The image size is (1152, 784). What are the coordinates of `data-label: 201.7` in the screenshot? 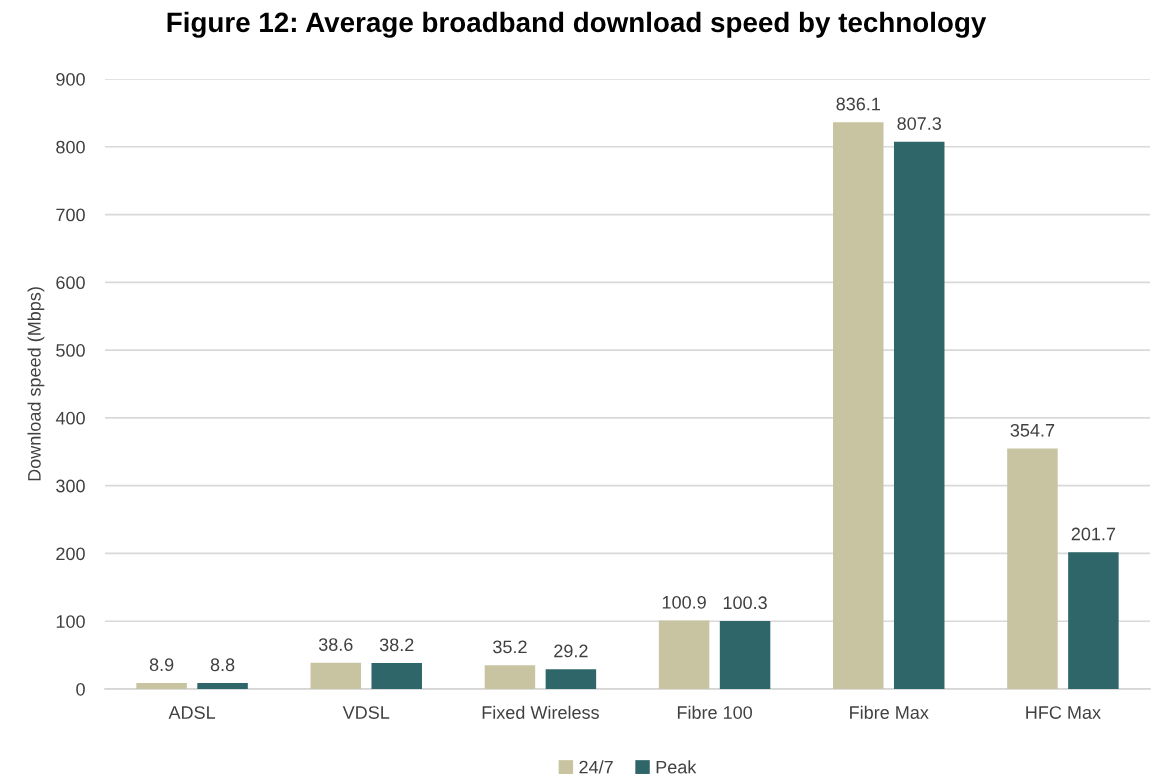 It's located at (1093, 534).